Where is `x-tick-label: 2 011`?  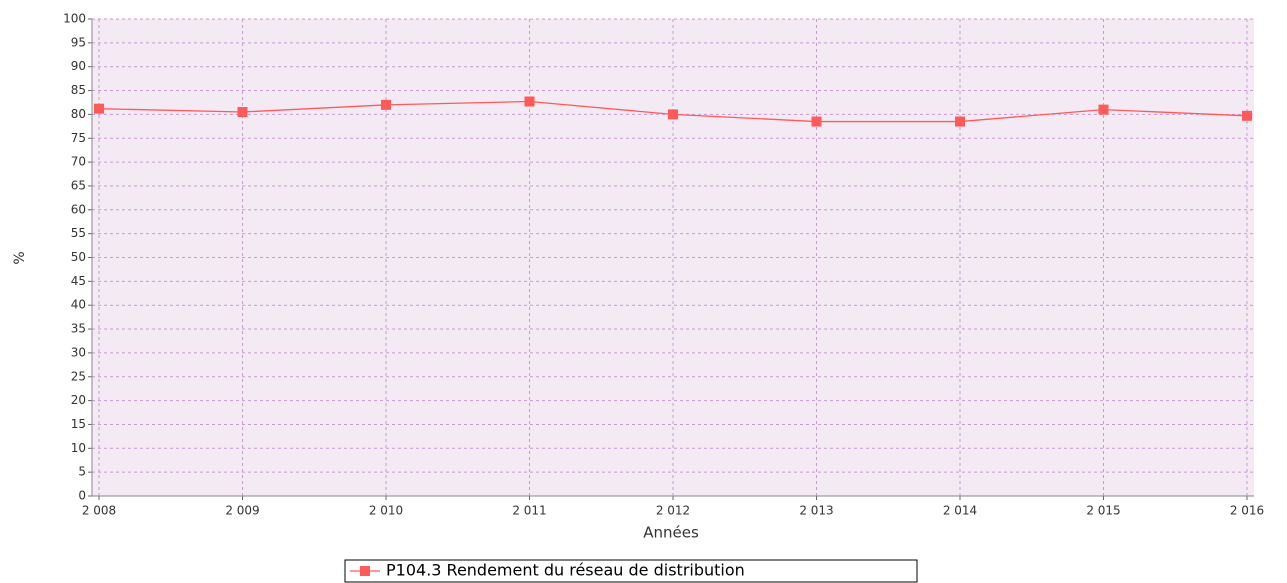 x-tick-label: 2 011 is located at coordinates (529, 511).